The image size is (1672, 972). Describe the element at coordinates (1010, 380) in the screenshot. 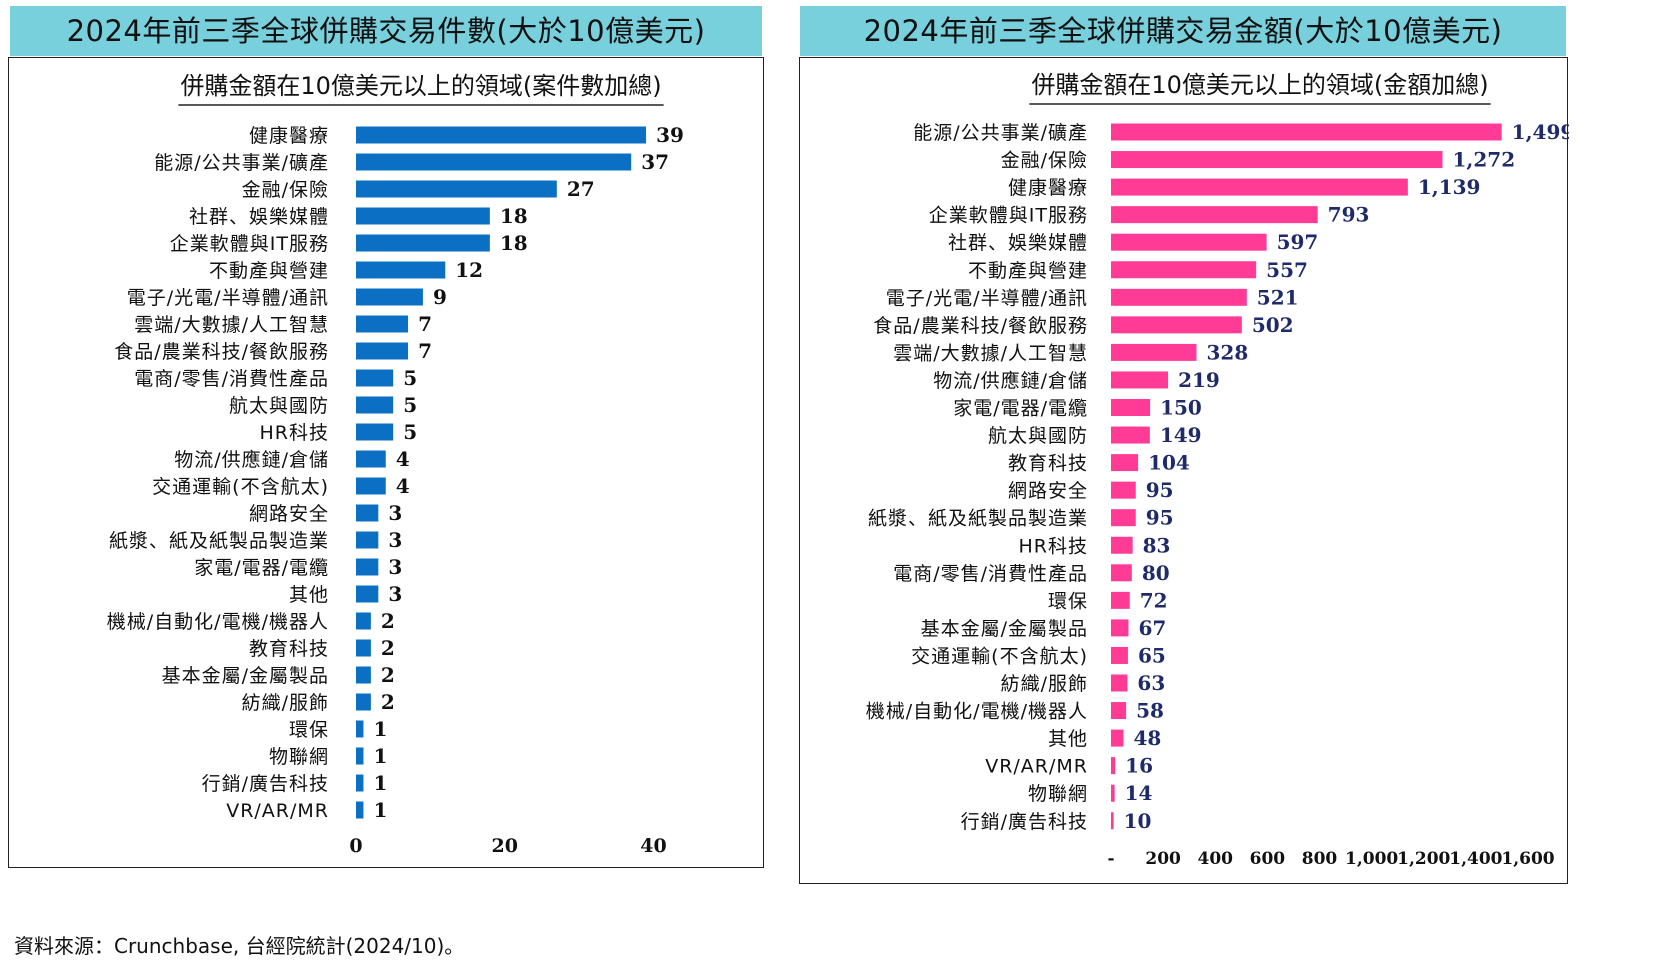

I see `category-label: 物流/供應鏈/倉儲` at that location.